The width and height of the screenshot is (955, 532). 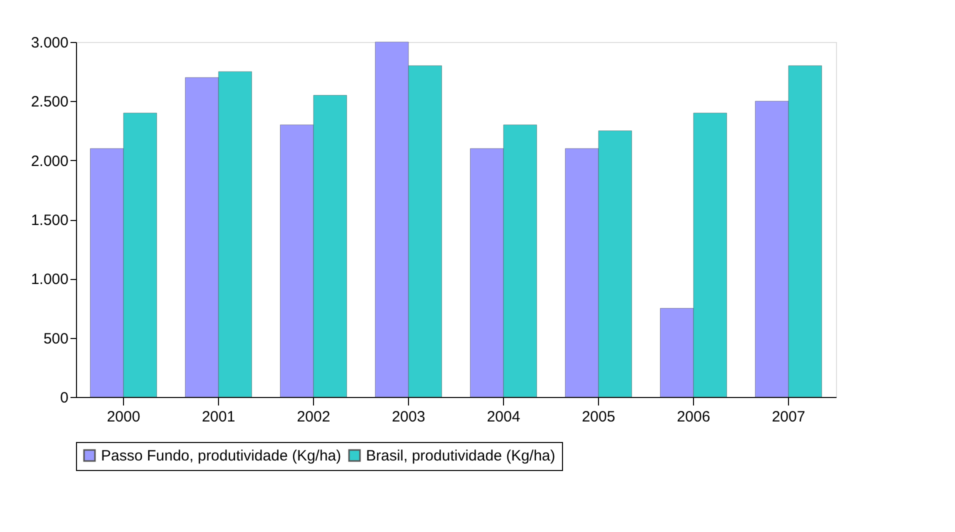 I want to click on y-tick-label: 500, so click(x=55, y=339).